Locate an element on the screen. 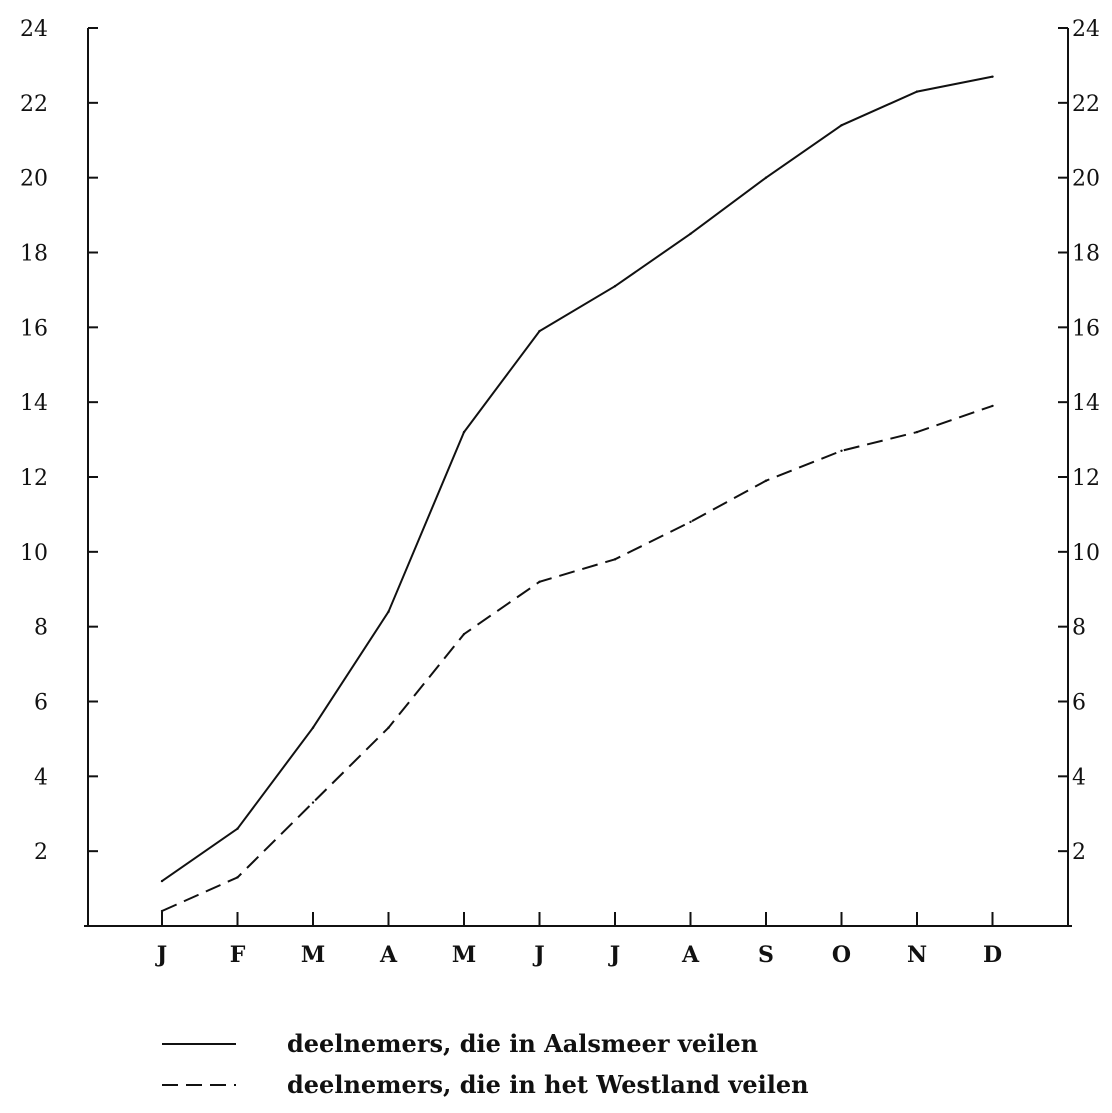 Image resolution: width=1112 pixels, height=1113 pixels. y-tick-left-label: 4 is located at coordinates (41, 777).